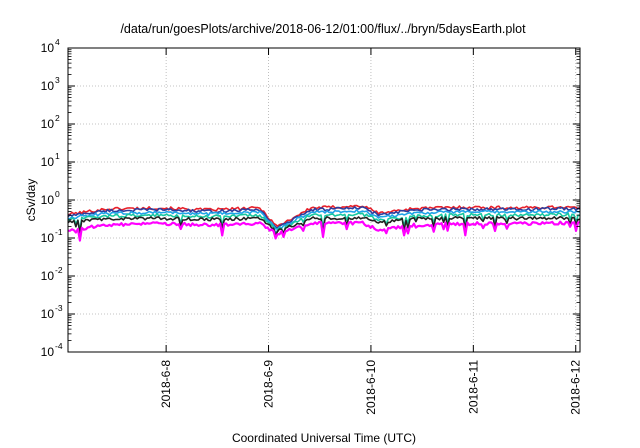 The image size is (640, 448). I want to click on x-tick-label: 2018-6-11, so click(473, 387).